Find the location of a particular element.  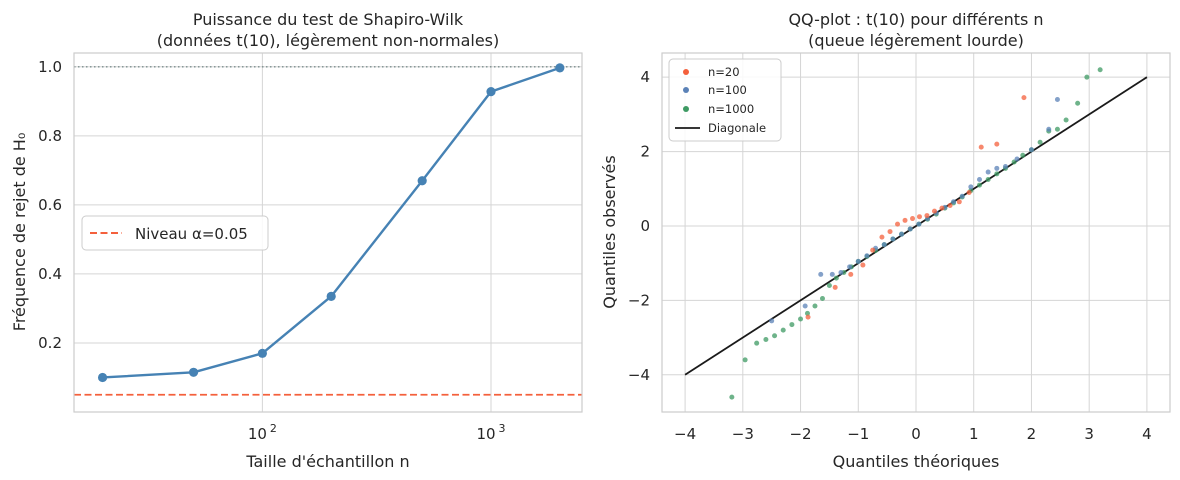

power-y-tick-label-0: 0.2 is located at coordinates (50, 343).